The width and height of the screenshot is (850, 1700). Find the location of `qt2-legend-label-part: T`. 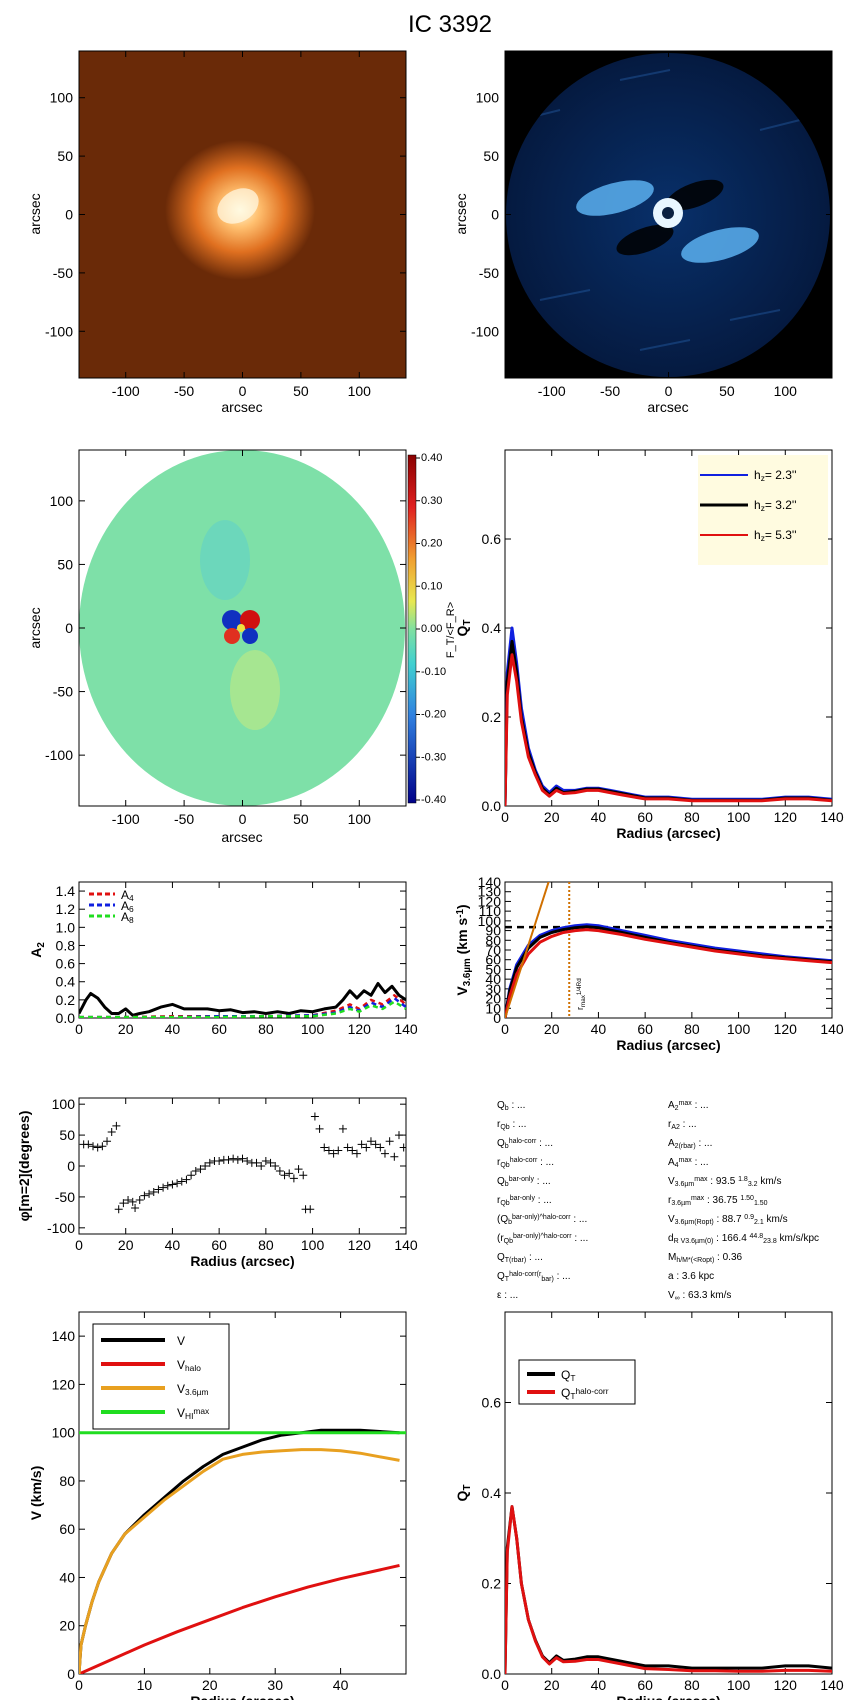

qt2-legend-label-part: T is located at coordinates (572, 1378).